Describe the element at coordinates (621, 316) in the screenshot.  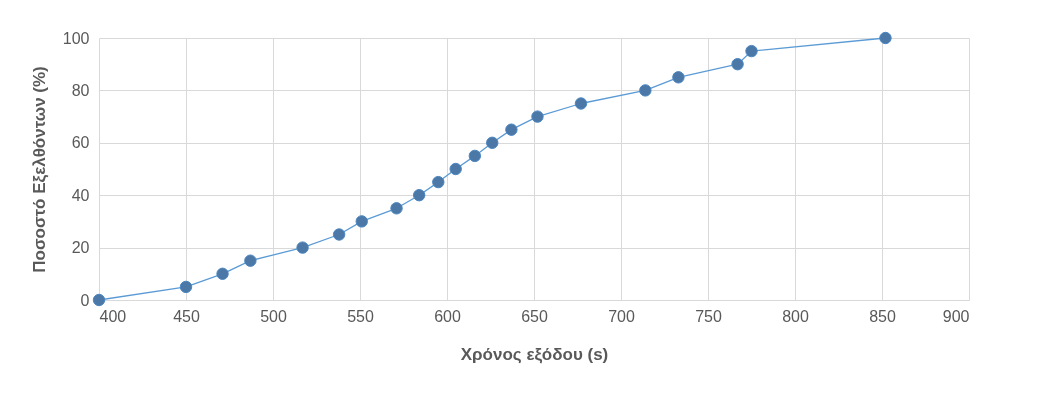
I see `x-tick-label: 700` at that location.